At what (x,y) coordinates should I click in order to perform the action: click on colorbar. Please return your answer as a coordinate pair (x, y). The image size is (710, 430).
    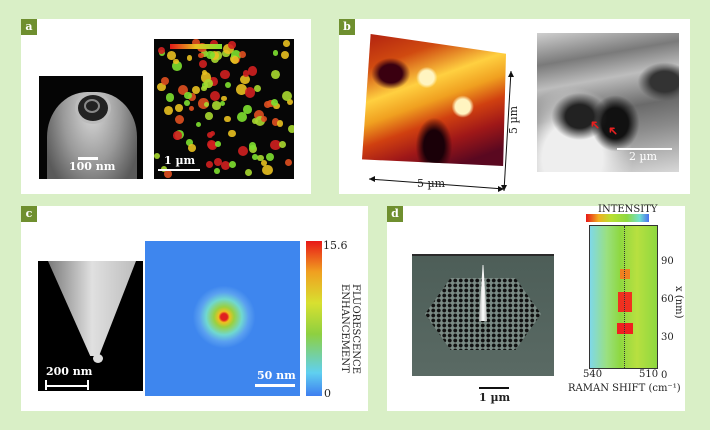
    Looking at the image, I should click on (314, 318).